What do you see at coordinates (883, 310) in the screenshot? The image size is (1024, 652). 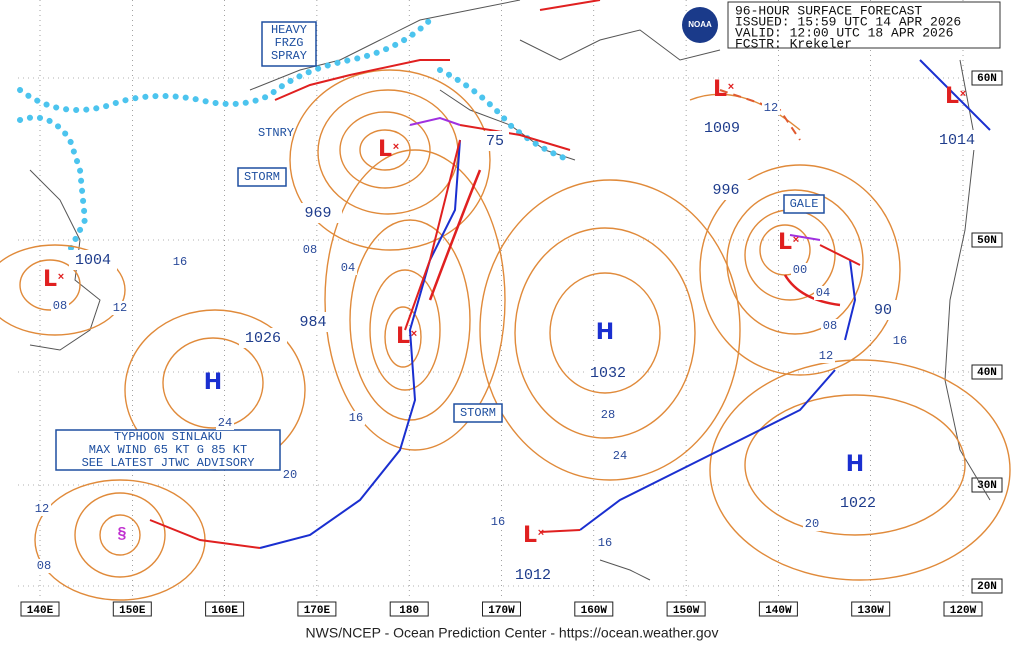 I see `wind-speed: 90` at bounding box center [883, 310].